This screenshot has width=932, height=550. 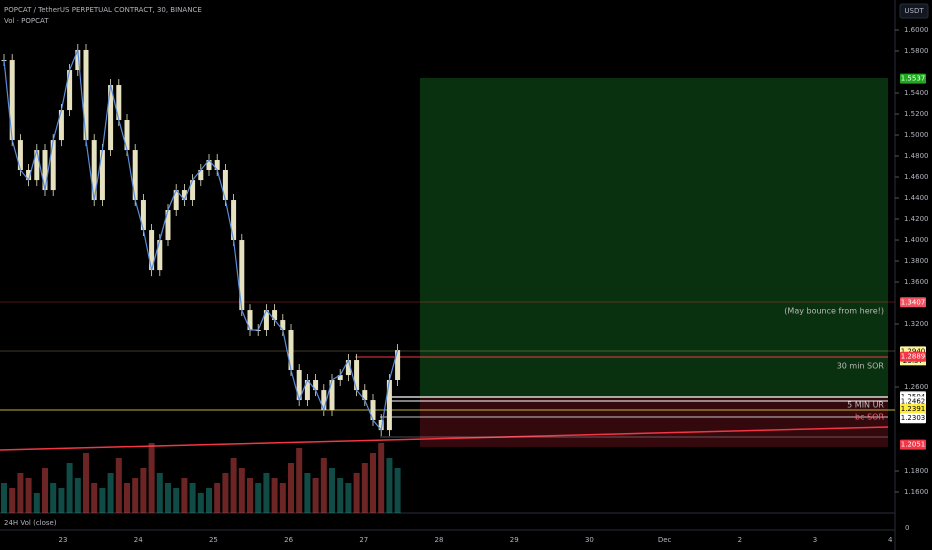 What do you see at coordinates (363, 540) in the screenshot?
I see `time-tick-label: 27` at bounding box center [363, 540].